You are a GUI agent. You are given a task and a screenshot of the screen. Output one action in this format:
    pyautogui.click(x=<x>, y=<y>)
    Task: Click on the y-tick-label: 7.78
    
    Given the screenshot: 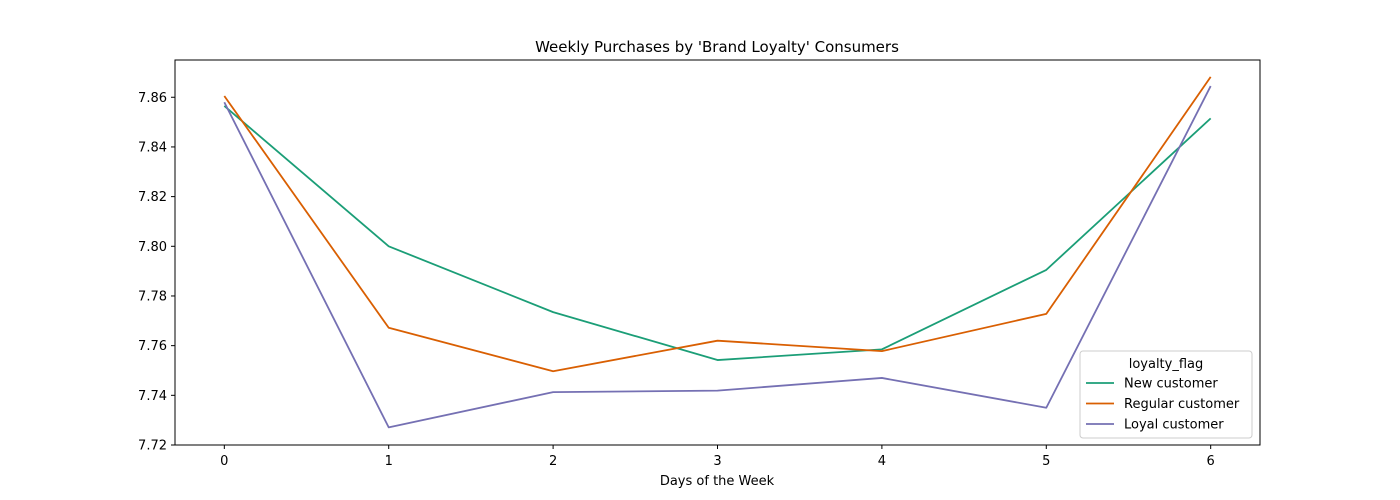 What is the action you would take?
    pyautogui.click(x=152, y=296)
    